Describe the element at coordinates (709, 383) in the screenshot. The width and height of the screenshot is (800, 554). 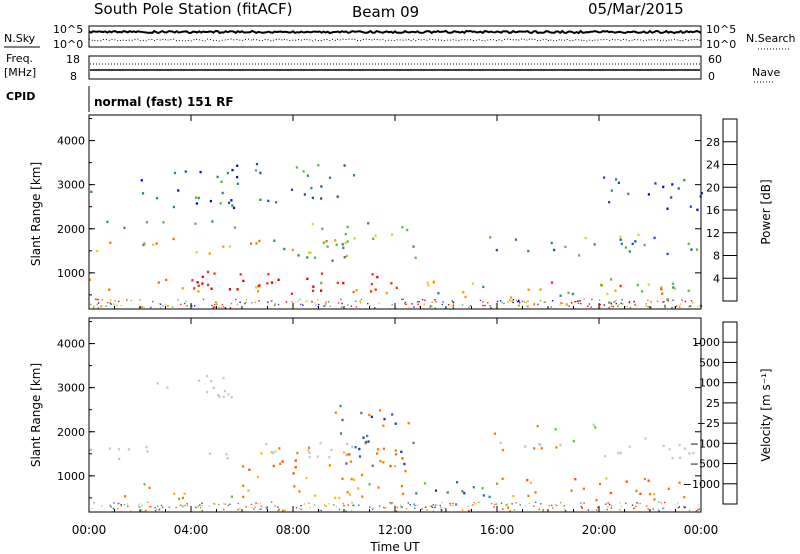
I see `colorbar-tick-label: 100` at that location.